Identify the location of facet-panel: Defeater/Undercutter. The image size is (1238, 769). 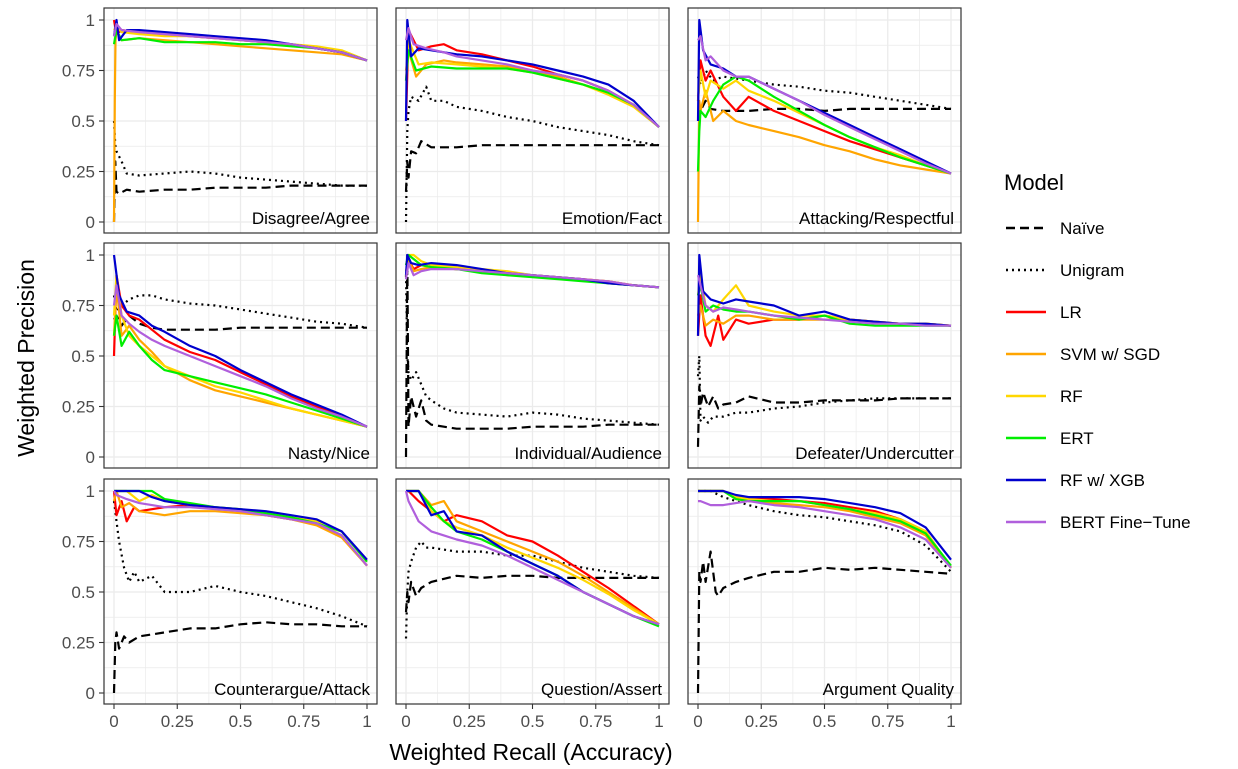
(824, 355).